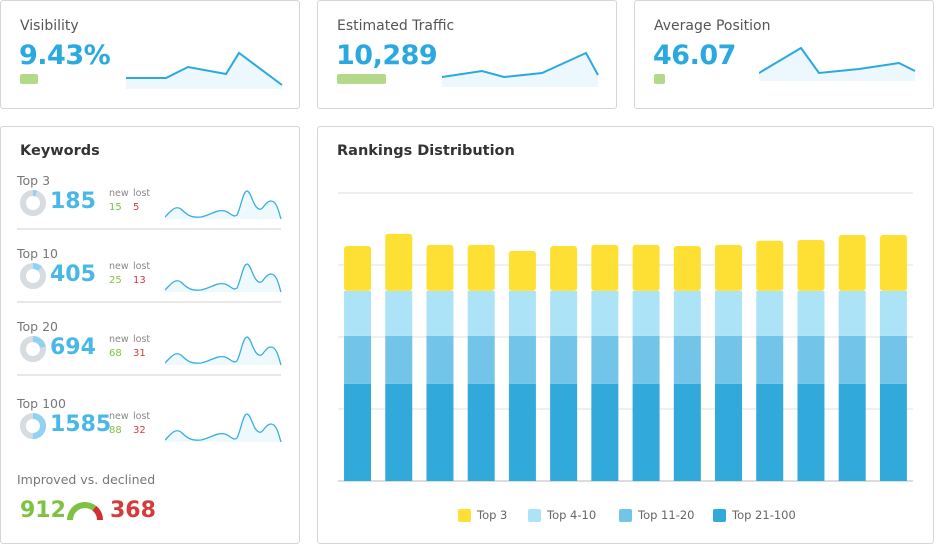 The width and height of the screenshot is (935, 545). What do you see at coordinates (133, 510) in the screenshot?
I see `declined-value: 368` at bounding box center [133, 510].